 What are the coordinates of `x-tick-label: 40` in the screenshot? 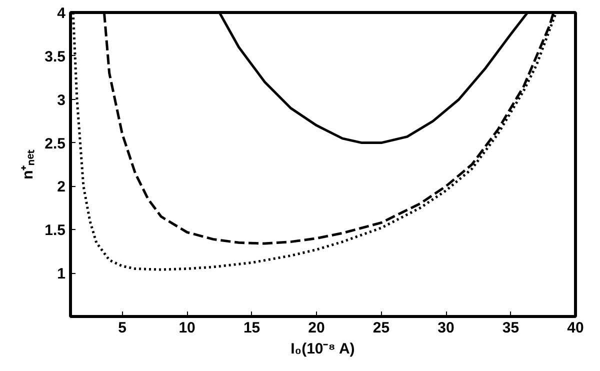 It's located at (575, 328).